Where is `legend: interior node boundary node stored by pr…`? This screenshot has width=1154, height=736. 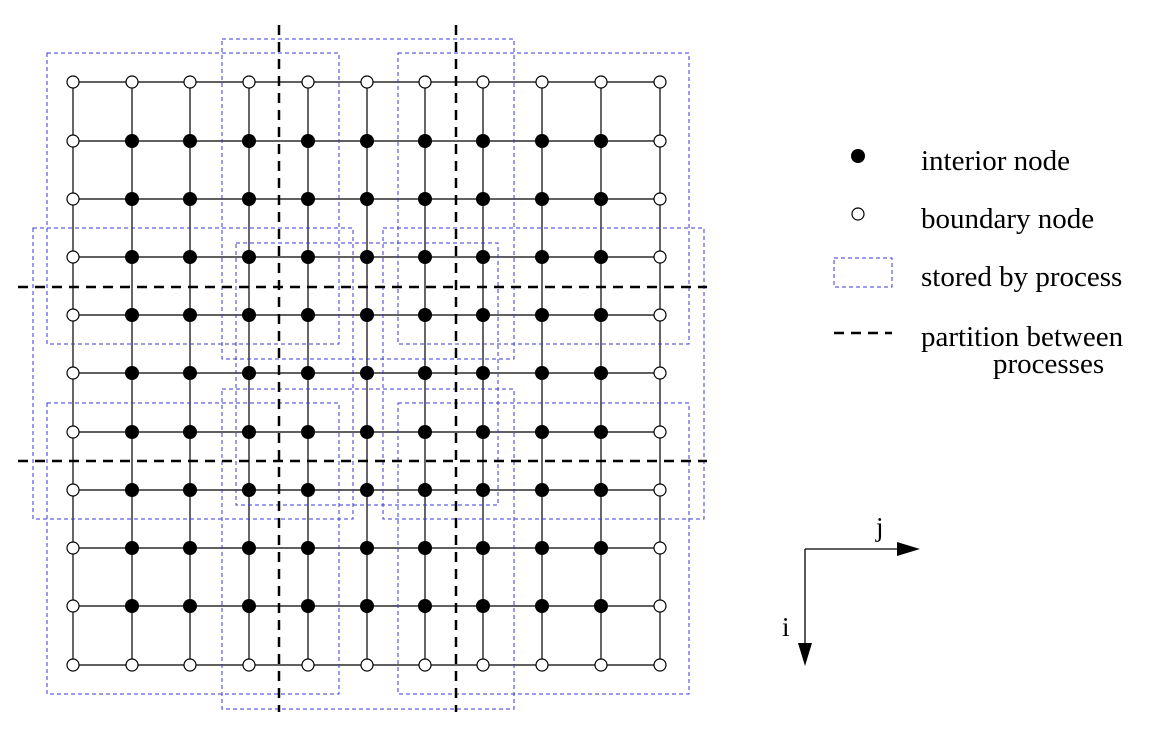
legend: interior node boundary node stored by pr… is located at coordinates (978, 262).